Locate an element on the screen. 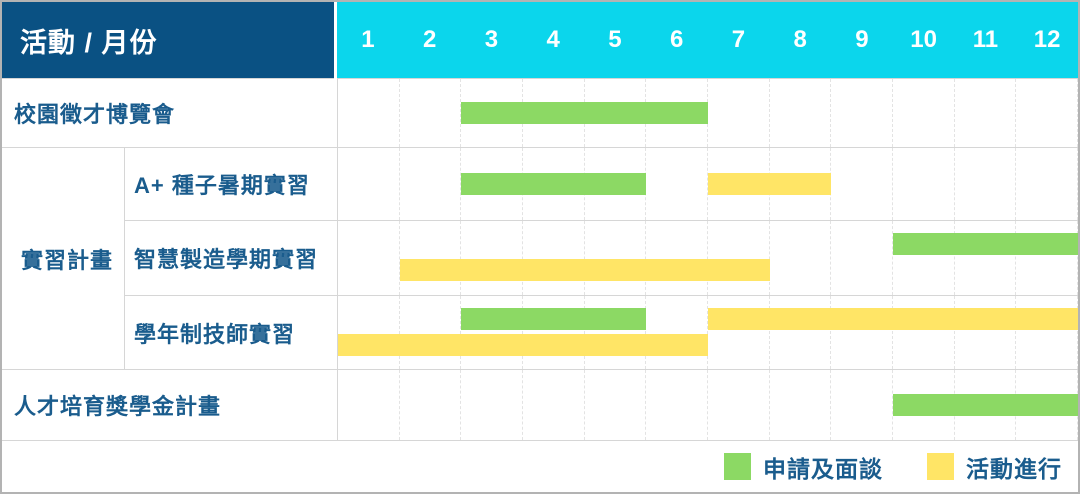 The image size is (1080, 494). month-label-3: 3 is located at coordinates (491, 39).